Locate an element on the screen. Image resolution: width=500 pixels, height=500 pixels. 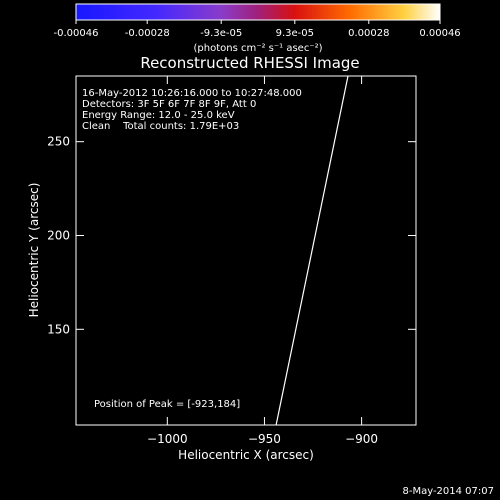
y-tick-label: 150 is located at coordinates (58, 329).